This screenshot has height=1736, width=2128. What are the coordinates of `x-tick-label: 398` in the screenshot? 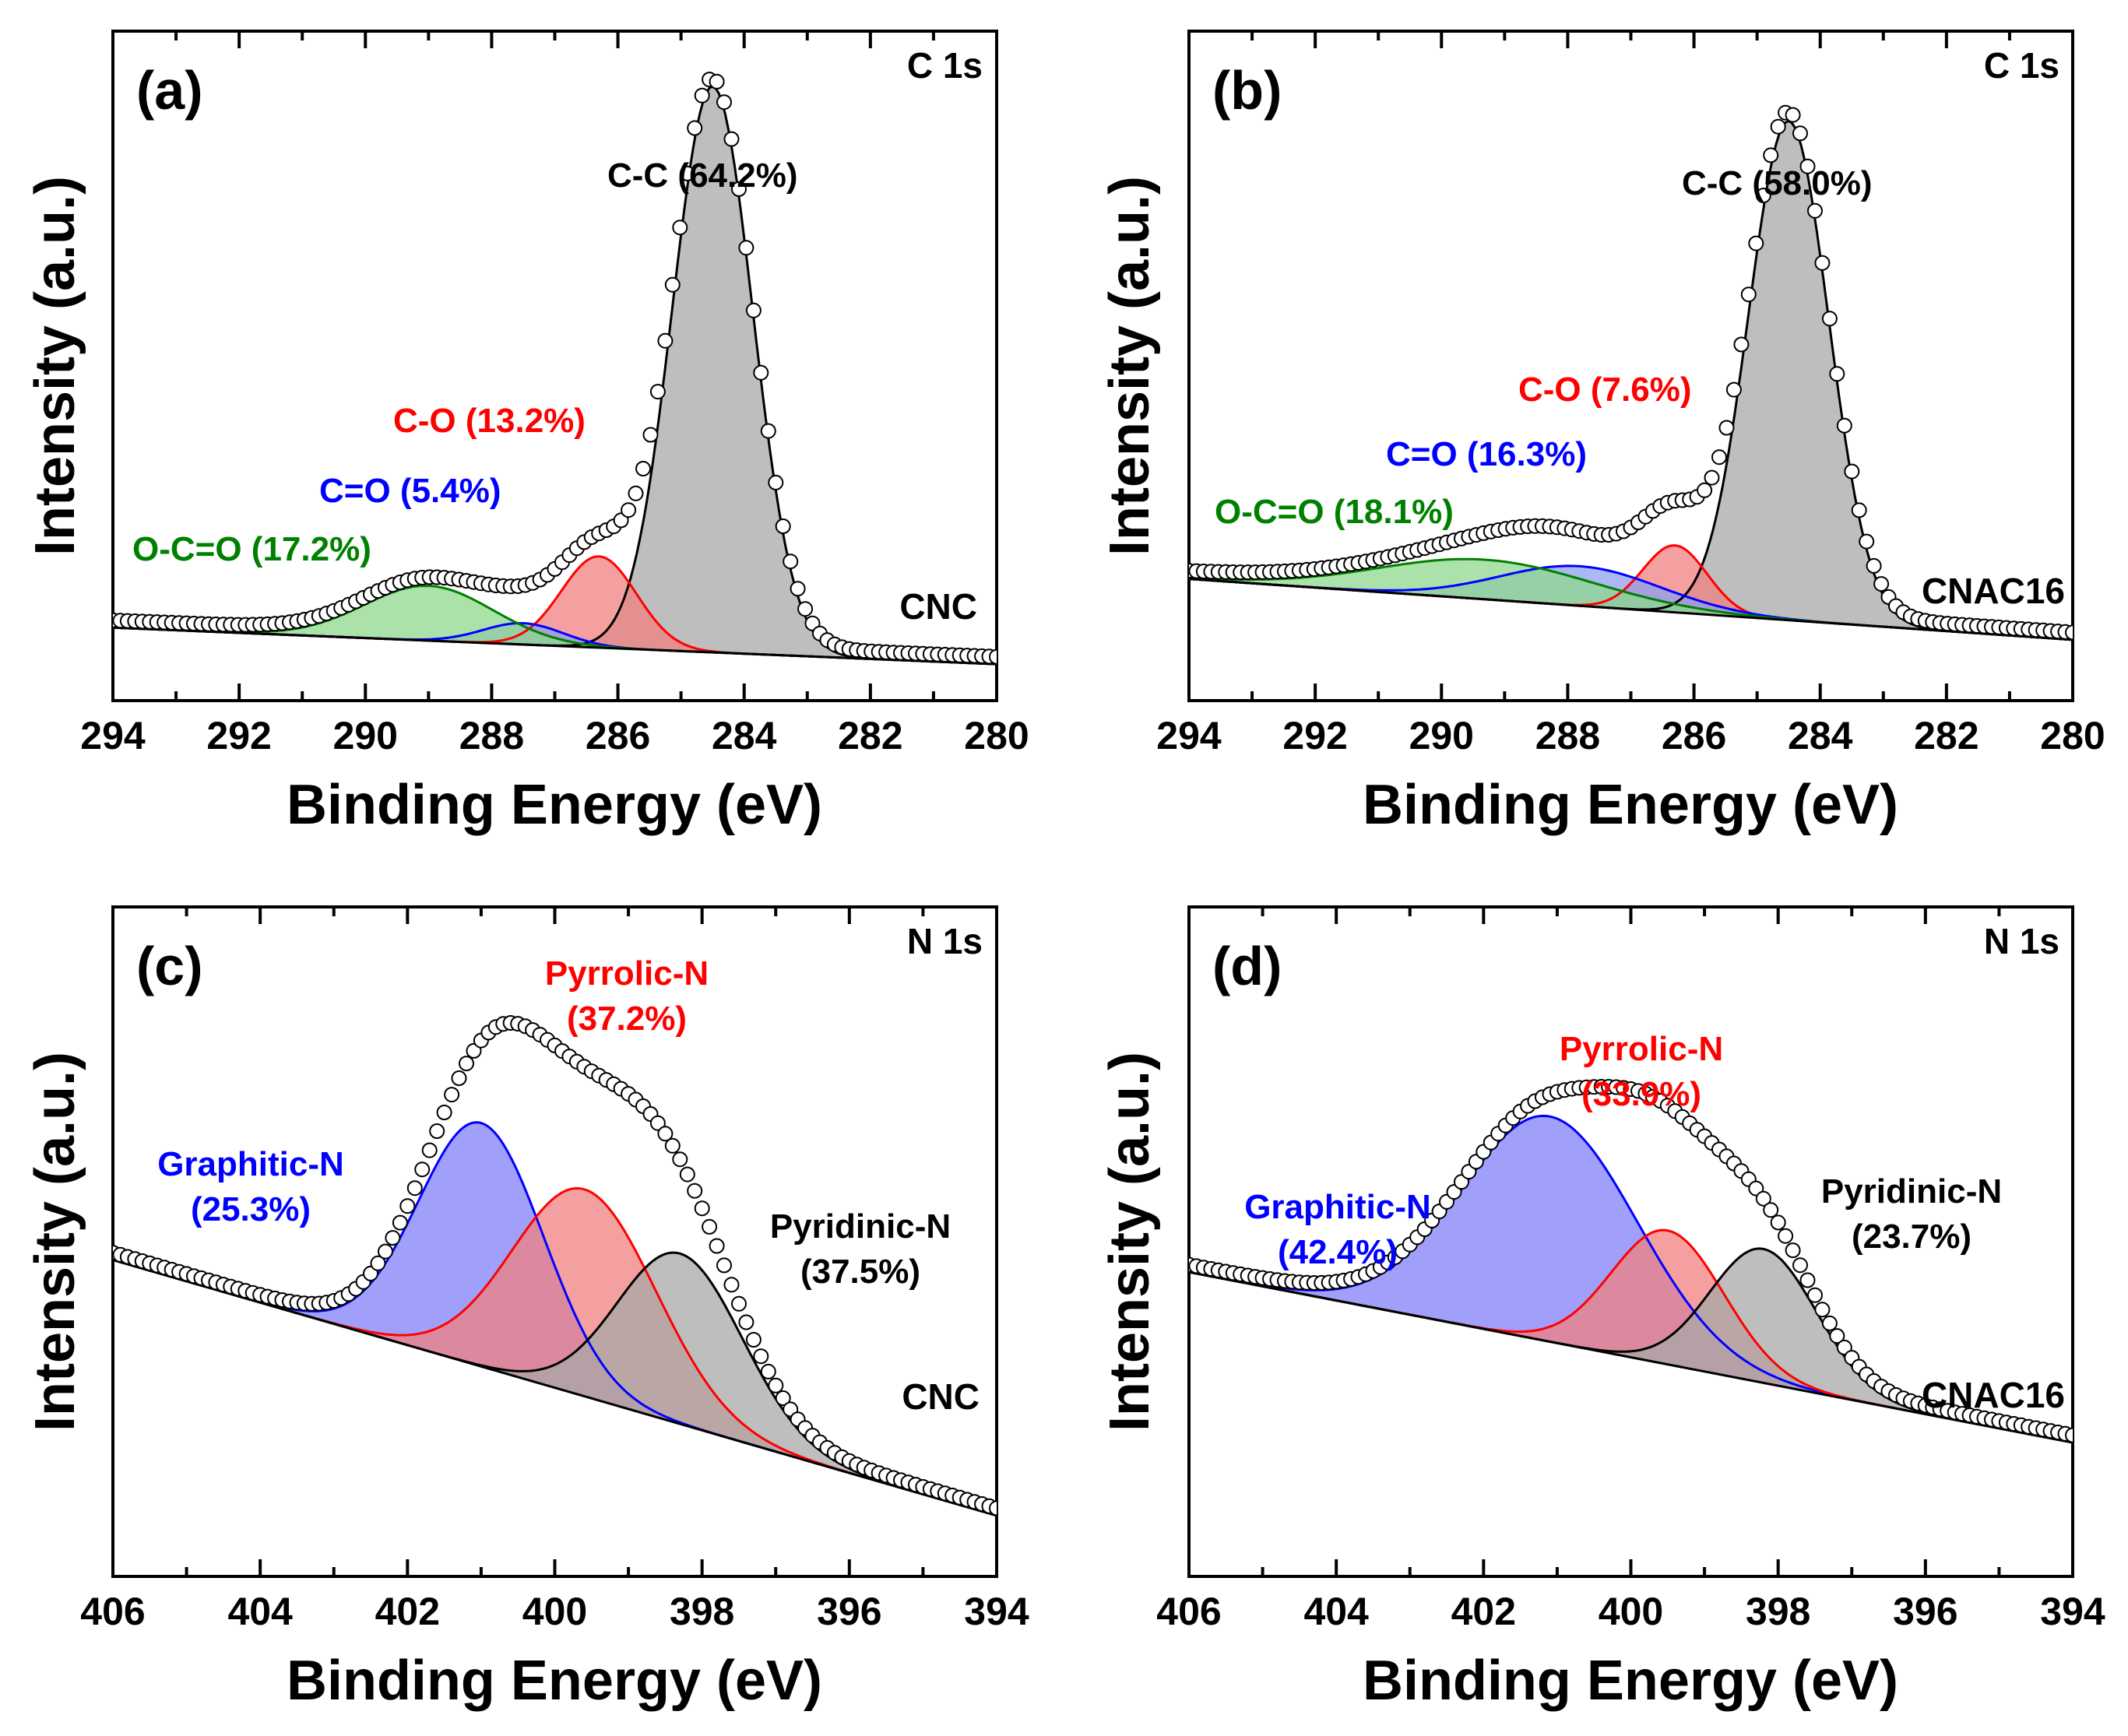 It's located at (1778, 1611).